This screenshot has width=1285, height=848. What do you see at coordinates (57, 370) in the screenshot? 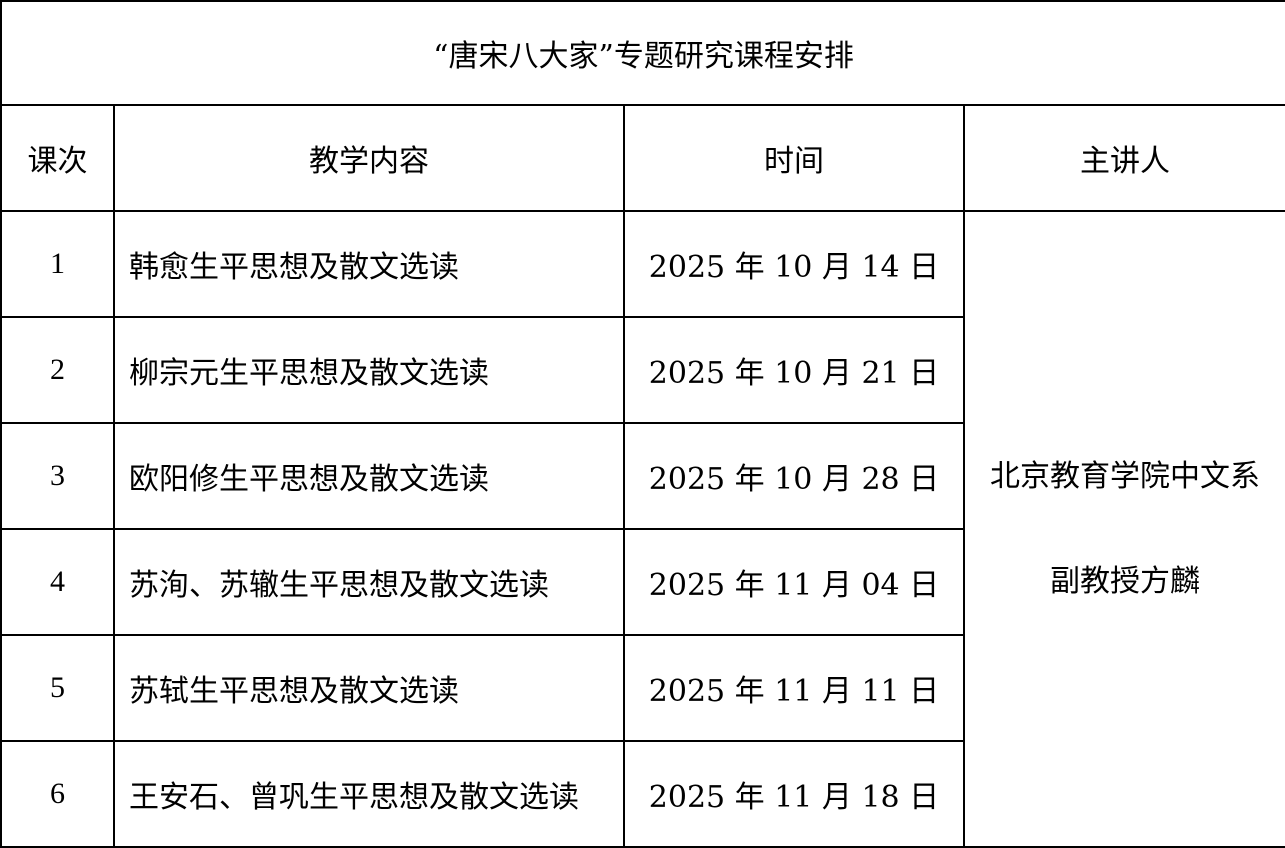
I see `lesson-index: 2` at bounding box center [57, 370].